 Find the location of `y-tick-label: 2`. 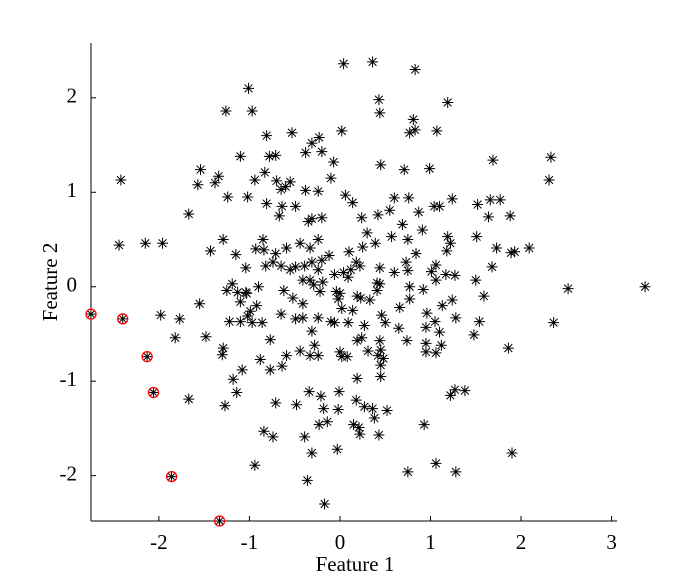

y-tick-label: 2 is located at coordinates (72, 96).